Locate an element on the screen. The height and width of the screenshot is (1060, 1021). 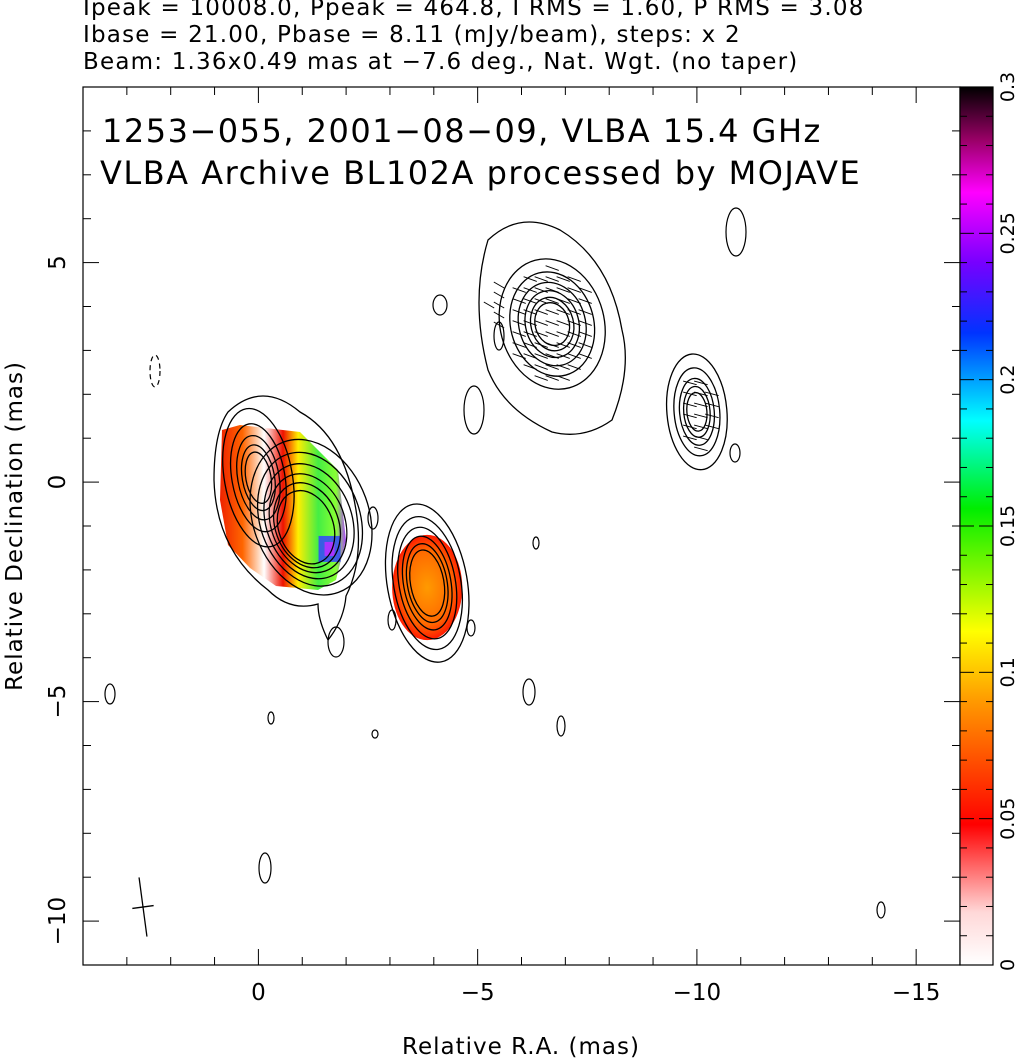
beam-minor-axis is located at coordinates (143, 907).